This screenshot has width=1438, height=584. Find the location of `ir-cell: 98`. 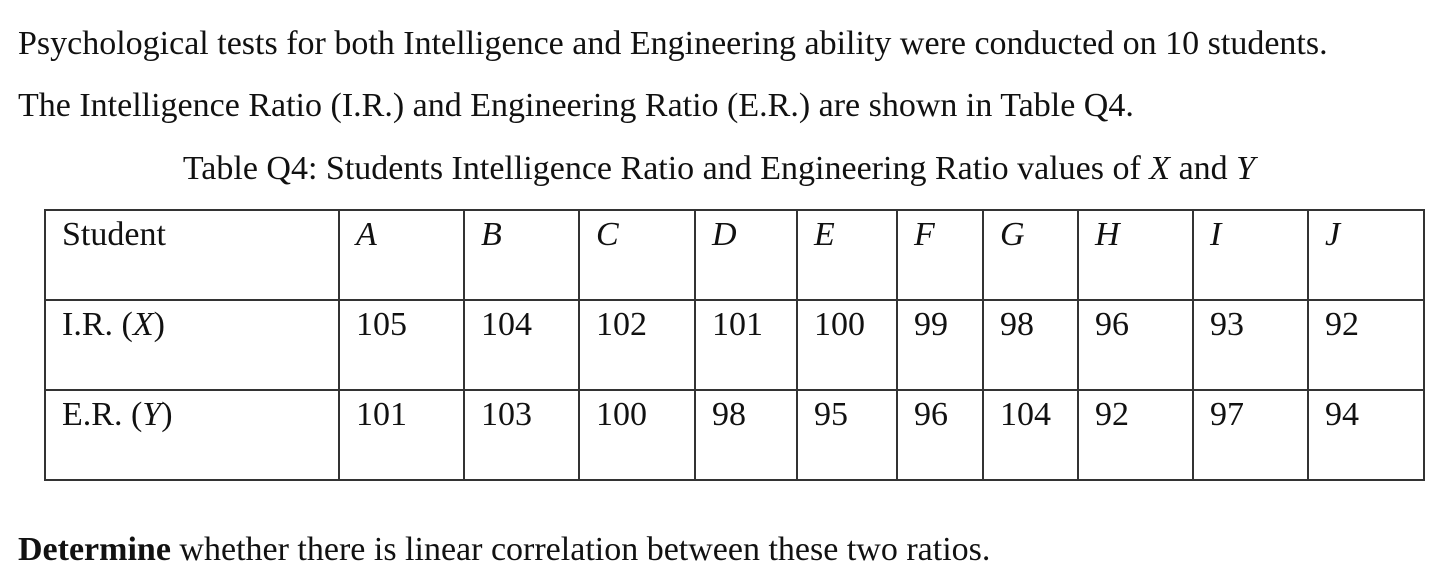

ir-cell: 98 is located at coordinates (1030, 345).